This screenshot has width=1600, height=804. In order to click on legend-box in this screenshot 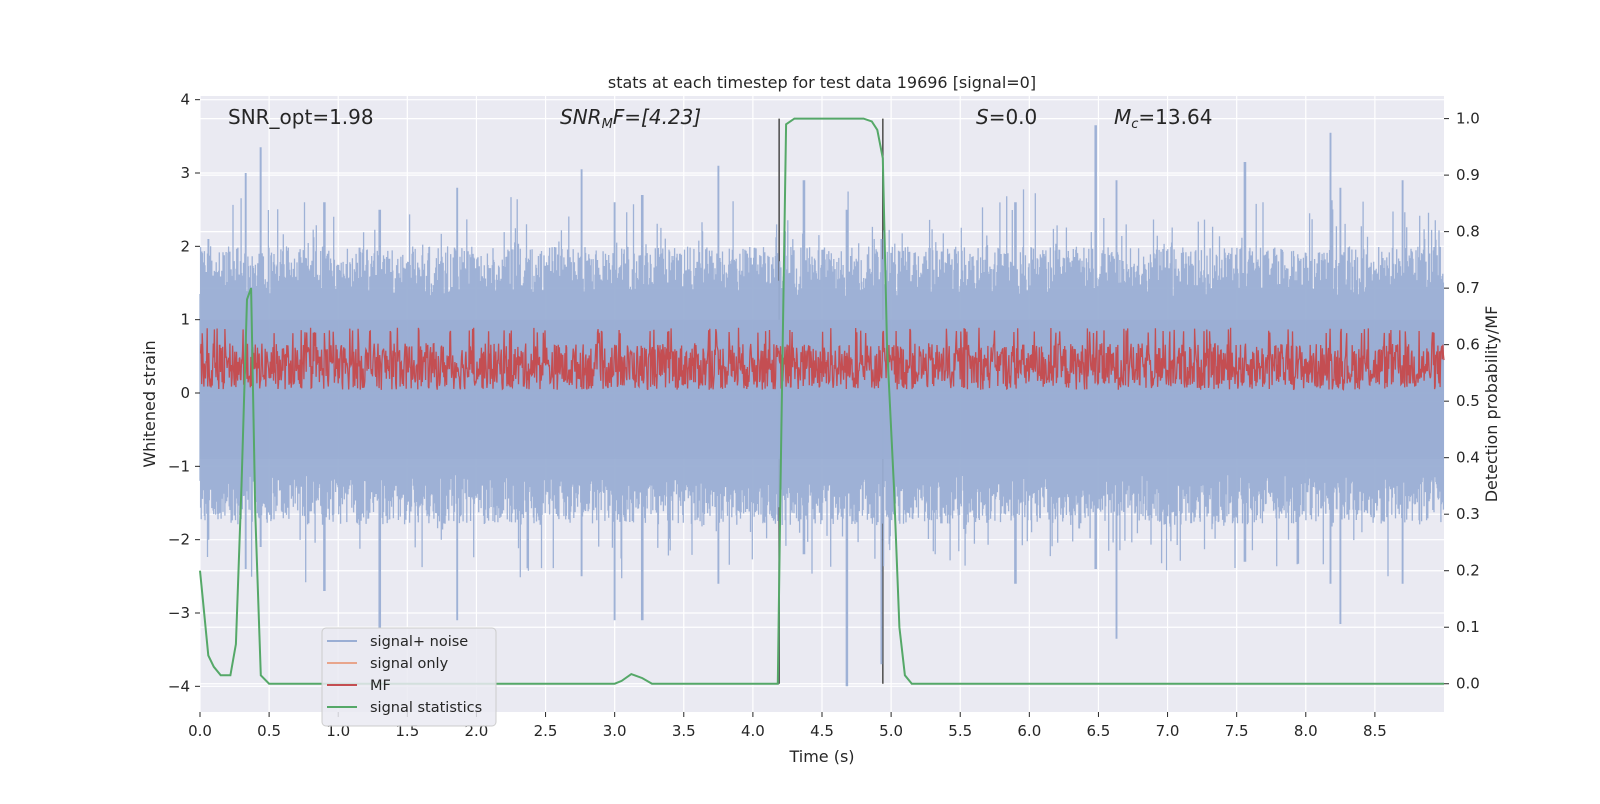, I will do `click(409, 677)`.